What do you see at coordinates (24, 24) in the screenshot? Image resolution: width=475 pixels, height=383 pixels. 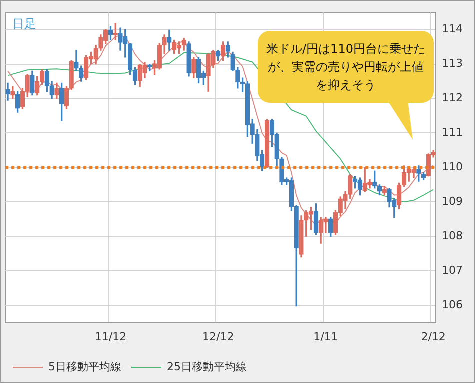 I see `chart-title: 日足` at bounding box center [24, 24].